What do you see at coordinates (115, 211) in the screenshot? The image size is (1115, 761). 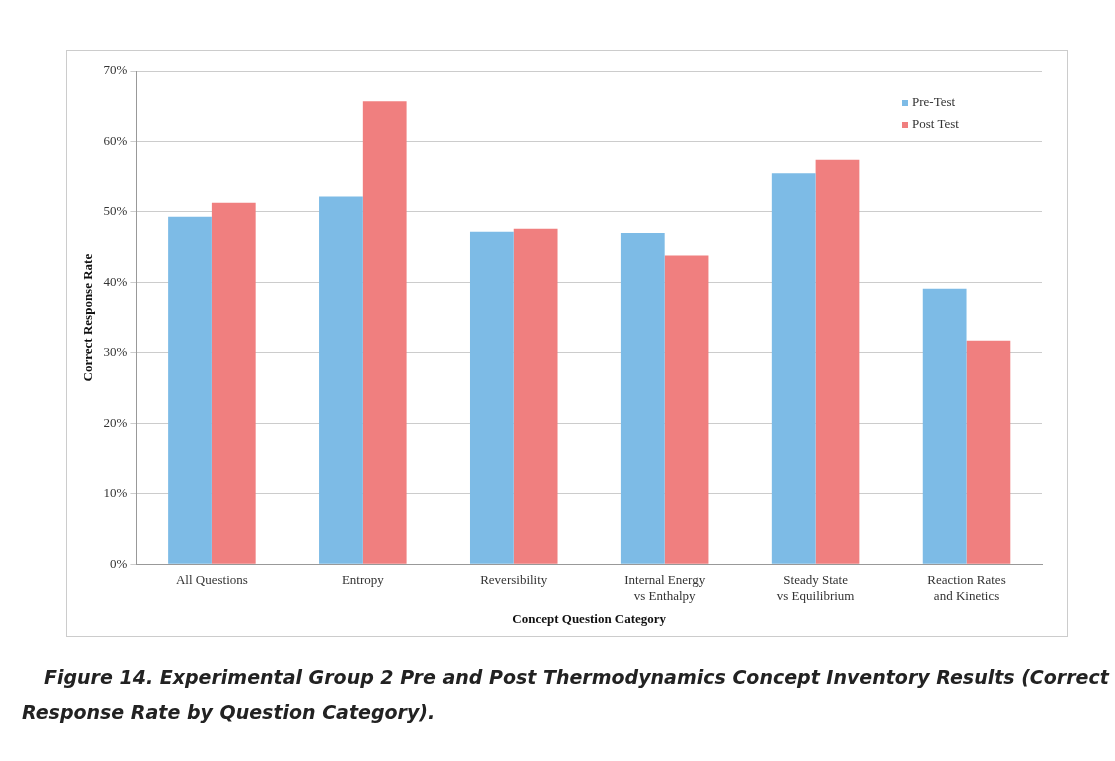 I see `y-tick-label: 50%` at bounding box center [115, 211].